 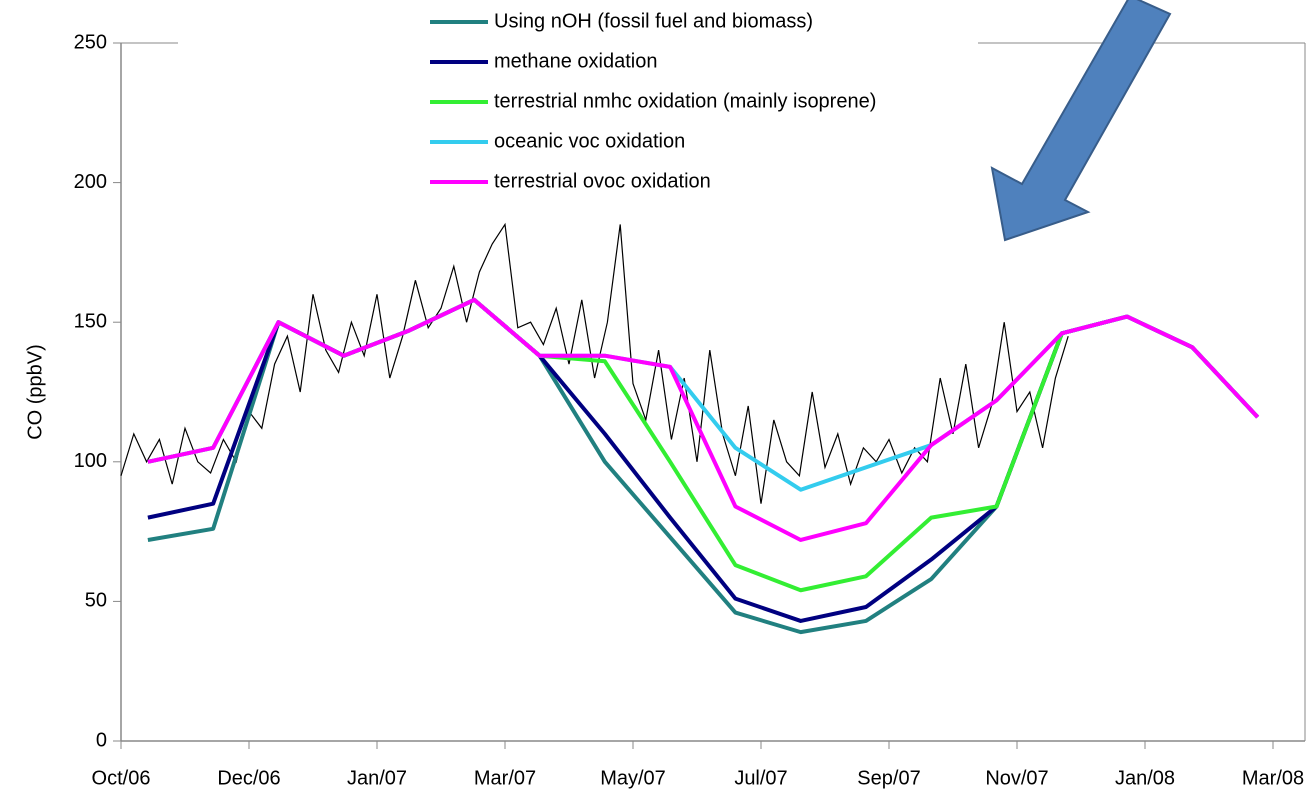 What do you see at coordinates (505, 778) in the screenshot?
I see `x-tick-label: Mar/07` at bounding box center [505, 778].